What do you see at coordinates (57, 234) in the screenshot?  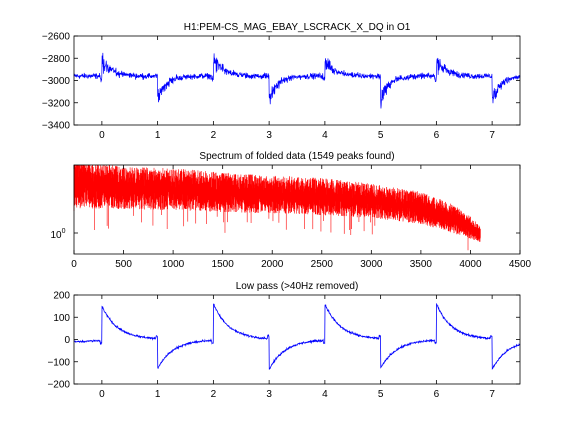 I see `middle-ytick-label: 100` at bounding box center [57, 234].